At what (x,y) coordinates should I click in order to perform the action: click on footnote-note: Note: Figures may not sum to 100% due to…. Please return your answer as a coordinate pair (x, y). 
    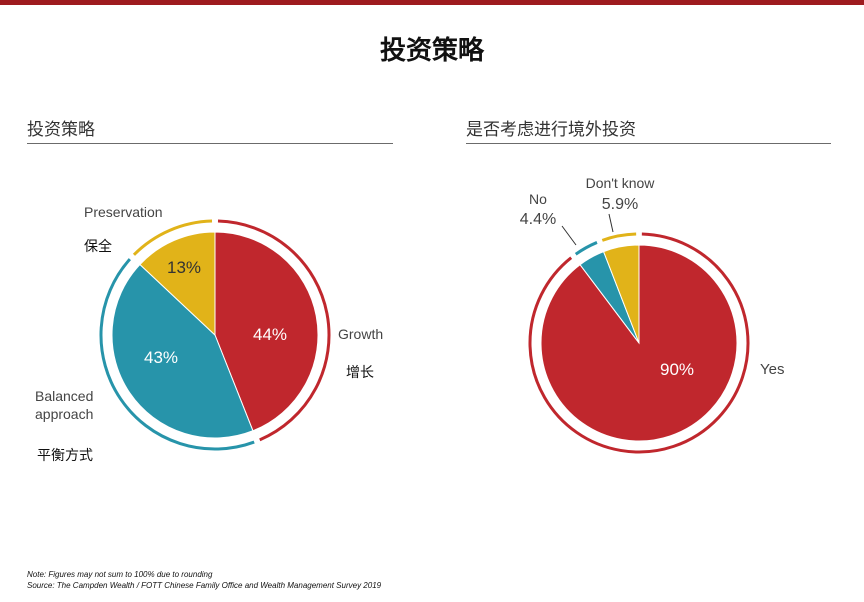
    Looking at the image, I should click on (120, 574).